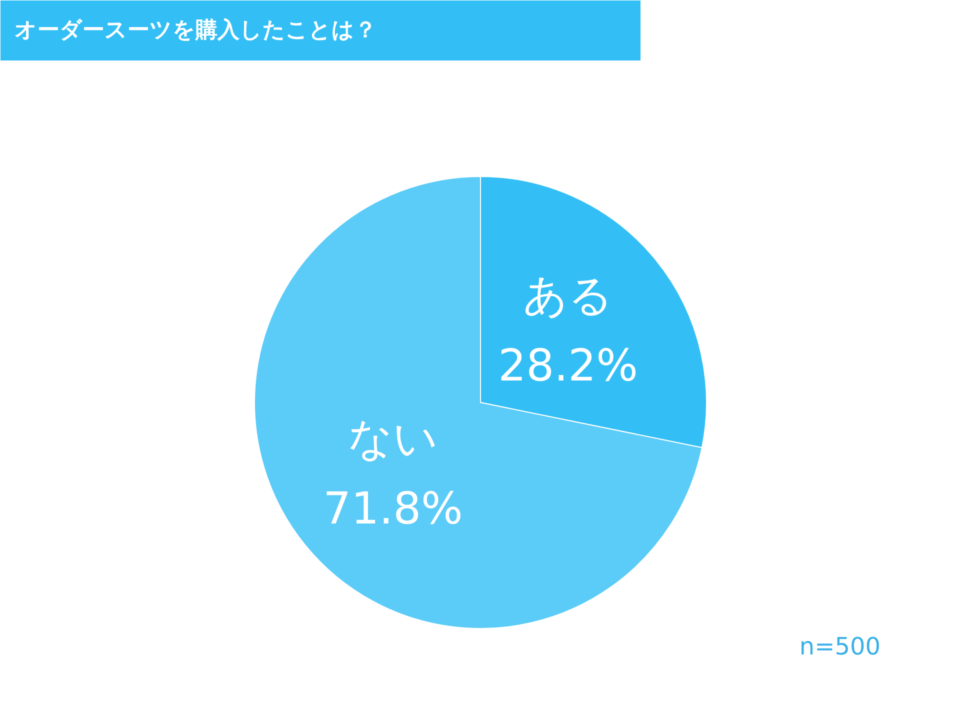 Image resolution: width=960 pixels, height=720 pixels. Describe the element at coordinates (840, 646) in the screenshot. I see `text: n=500` at that location.